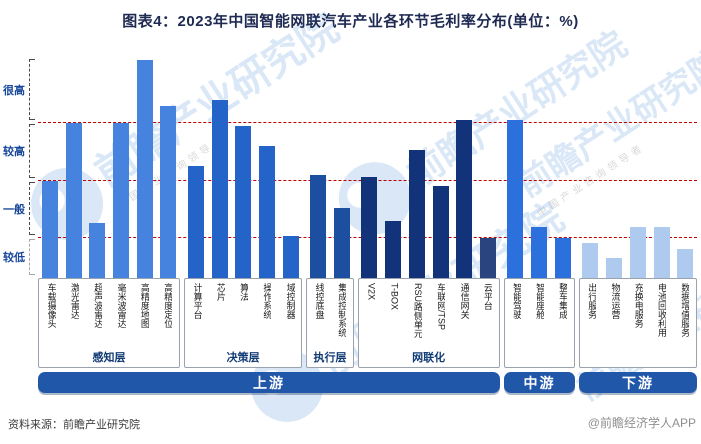 The image size is (701, 444). Describe the element at coordinates (515, 199) in the screenshot. I see `bar-智能驾驶` at that location.